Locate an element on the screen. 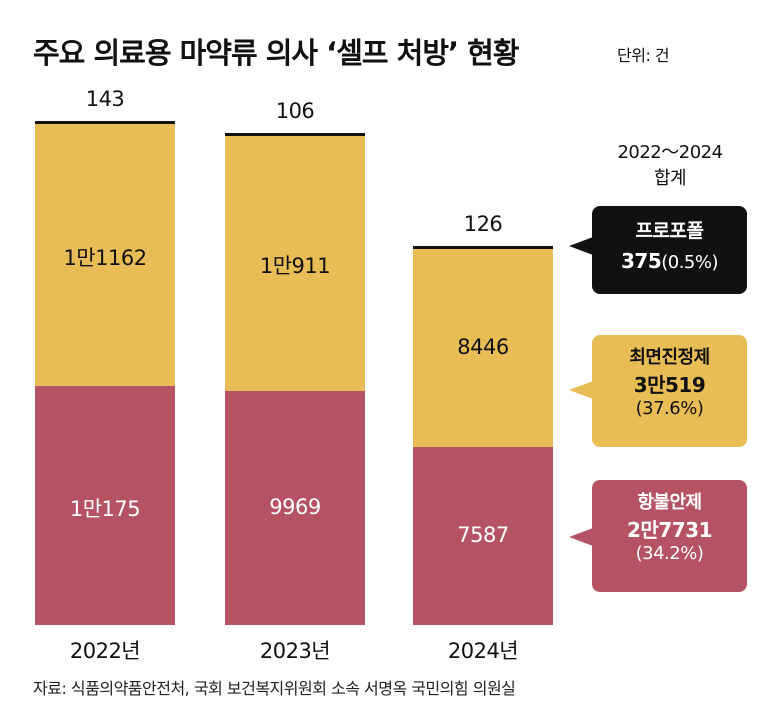 This screenshot has height=713, width=780. data-label: 9969 is located at coordinates (295, 507).